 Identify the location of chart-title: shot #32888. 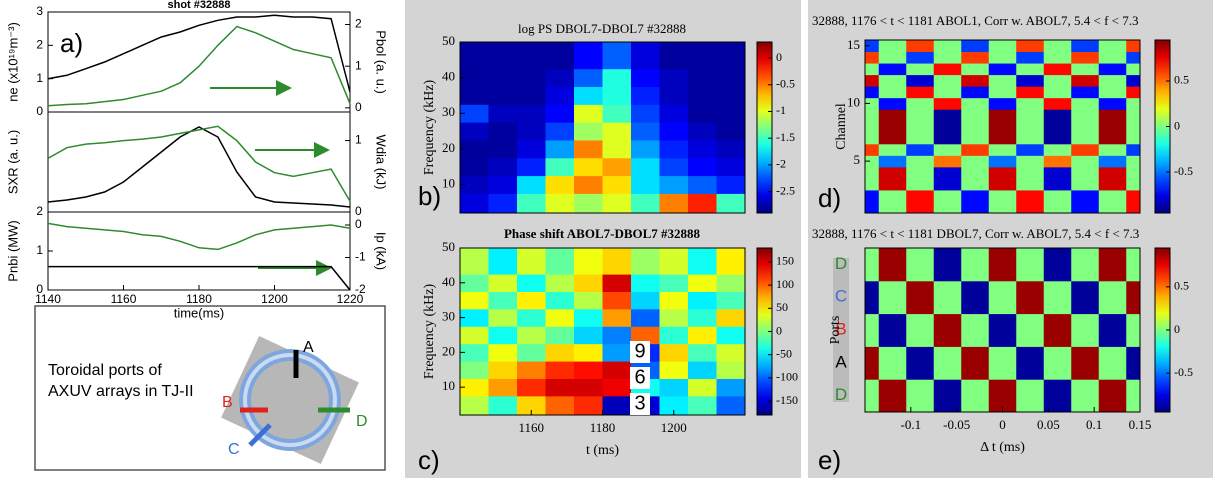
(199, 5).